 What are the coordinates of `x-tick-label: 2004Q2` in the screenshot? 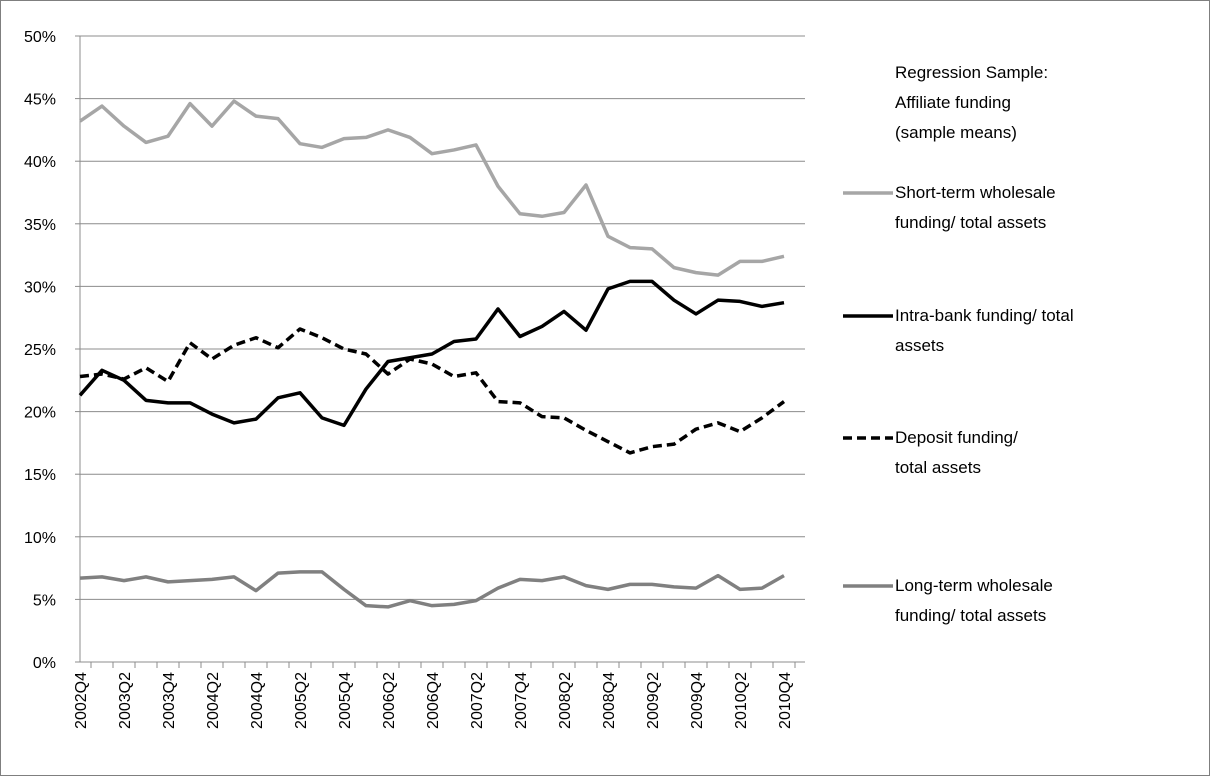 It's located at (213, 700).